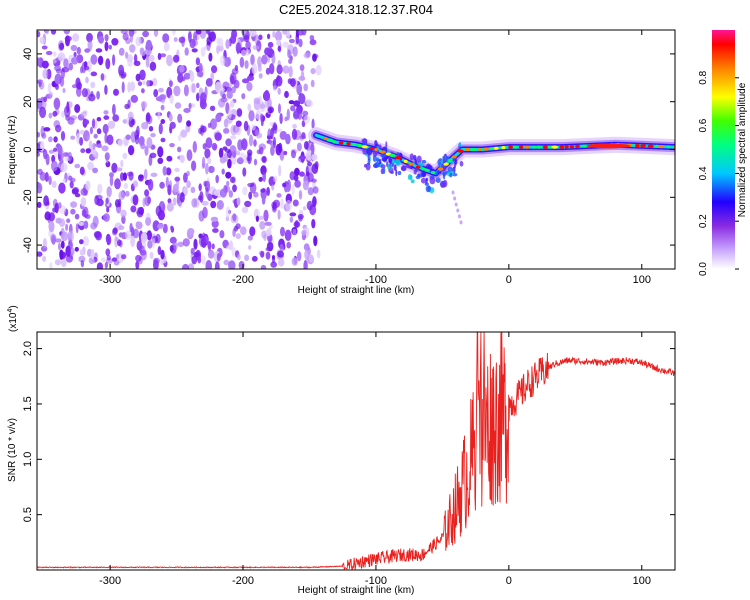  What do you see at coordinates (703, 125) in the screenshot?
I see `colorbar-tick-label: 0.6` at bounding box center [703, 125].